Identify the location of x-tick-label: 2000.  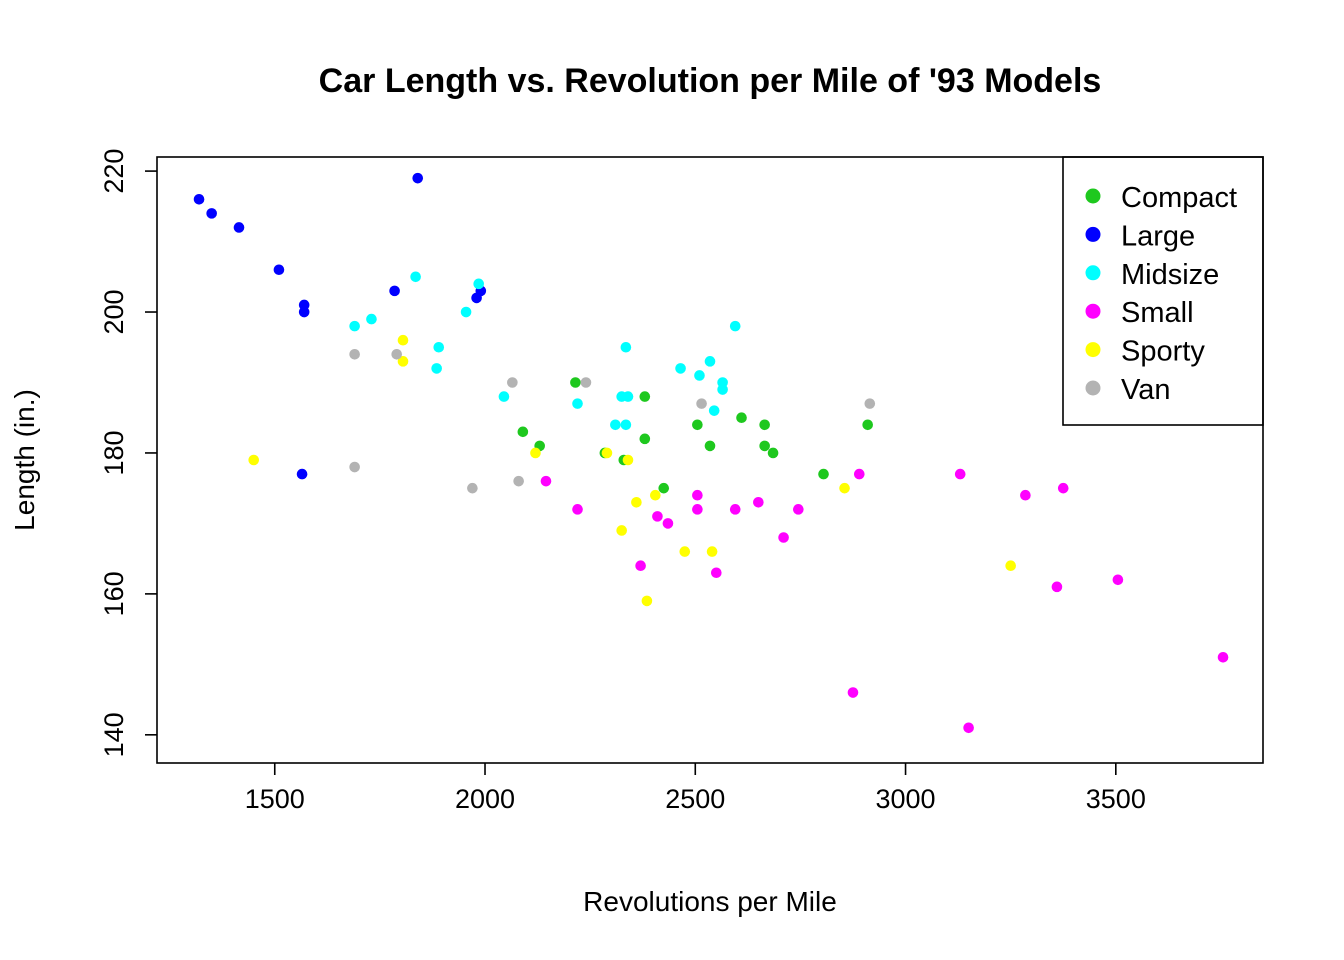
(485, 799).